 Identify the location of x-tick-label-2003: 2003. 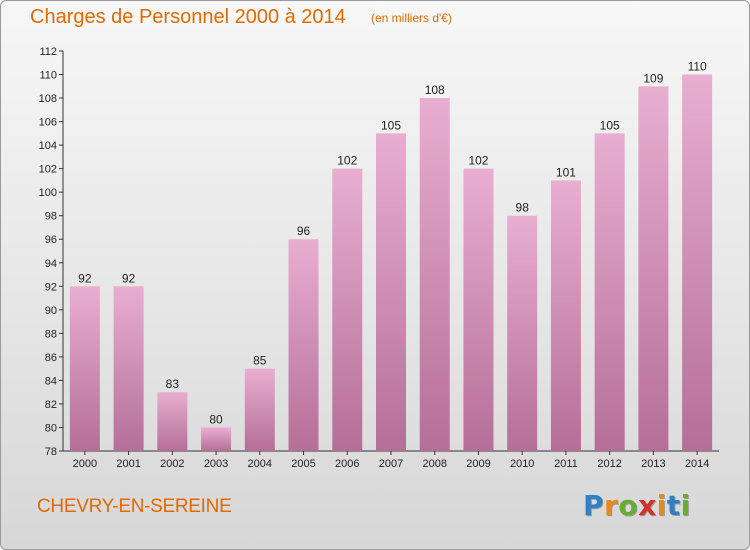
(216, 464).